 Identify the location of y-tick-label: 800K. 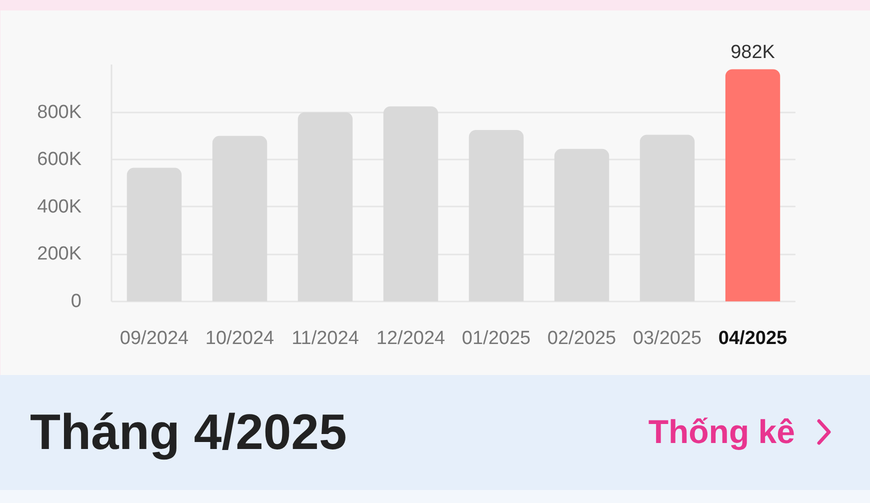
(59, 112).